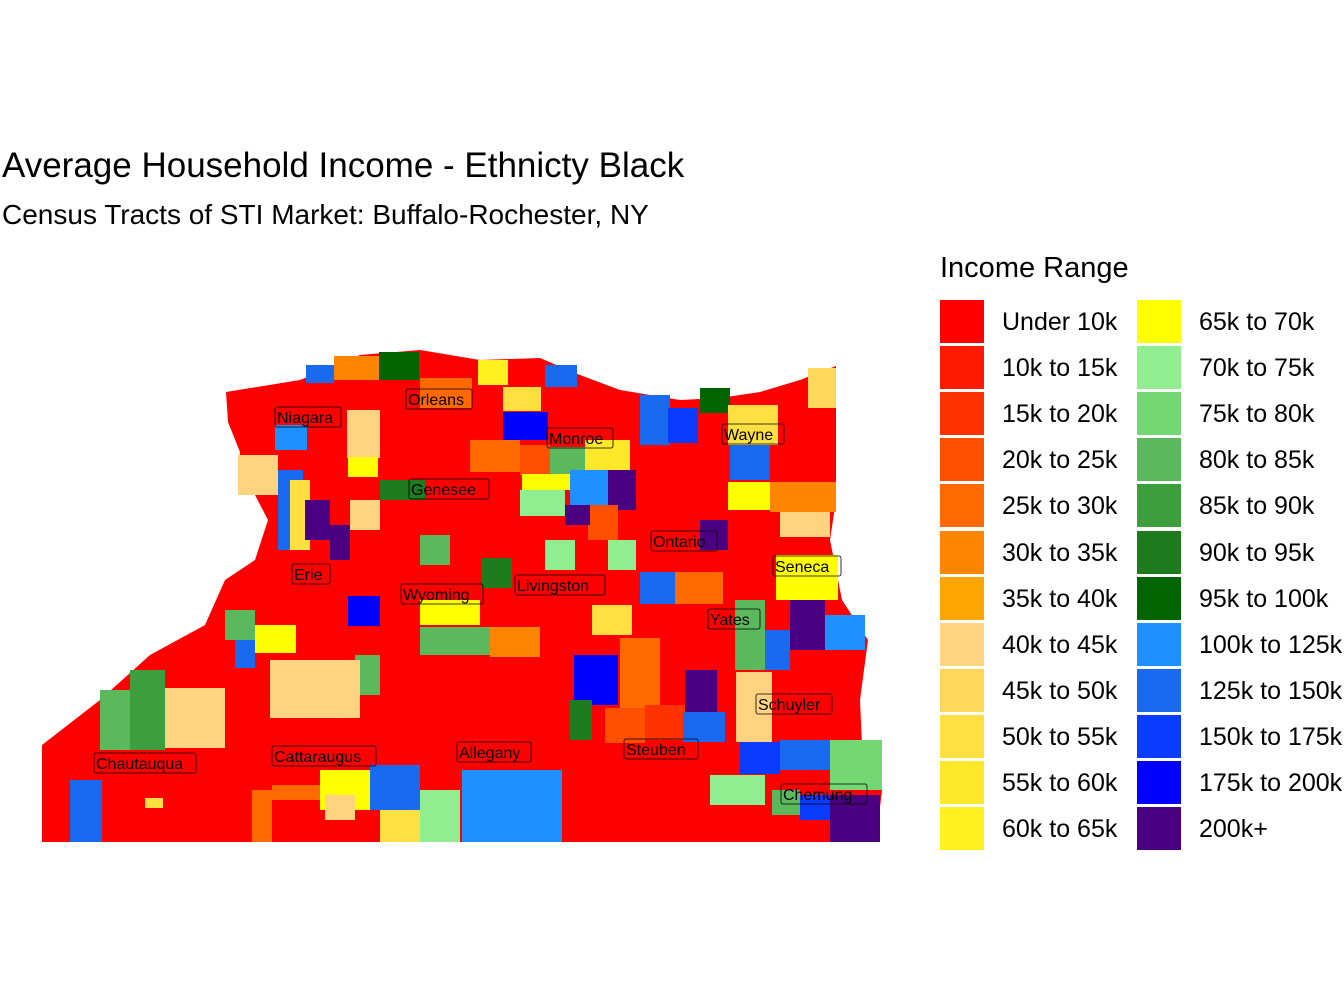 This screenshot has height=1008, width=1344. What do you see at coordinates (1257, 368) in the screenshot?
I see `legend-label: 70k to 75k` at bounding box center [1257, 368].